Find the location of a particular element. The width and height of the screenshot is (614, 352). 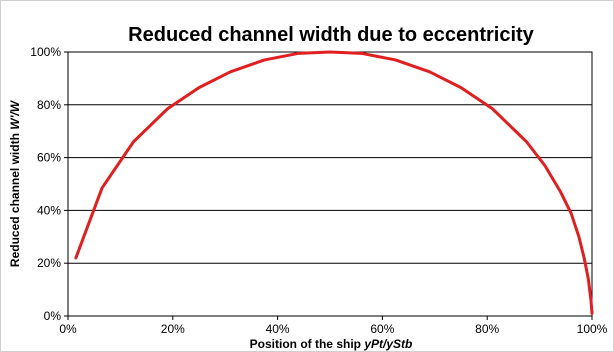

x-tick-label: 60% is located at coordinates (382, 329).